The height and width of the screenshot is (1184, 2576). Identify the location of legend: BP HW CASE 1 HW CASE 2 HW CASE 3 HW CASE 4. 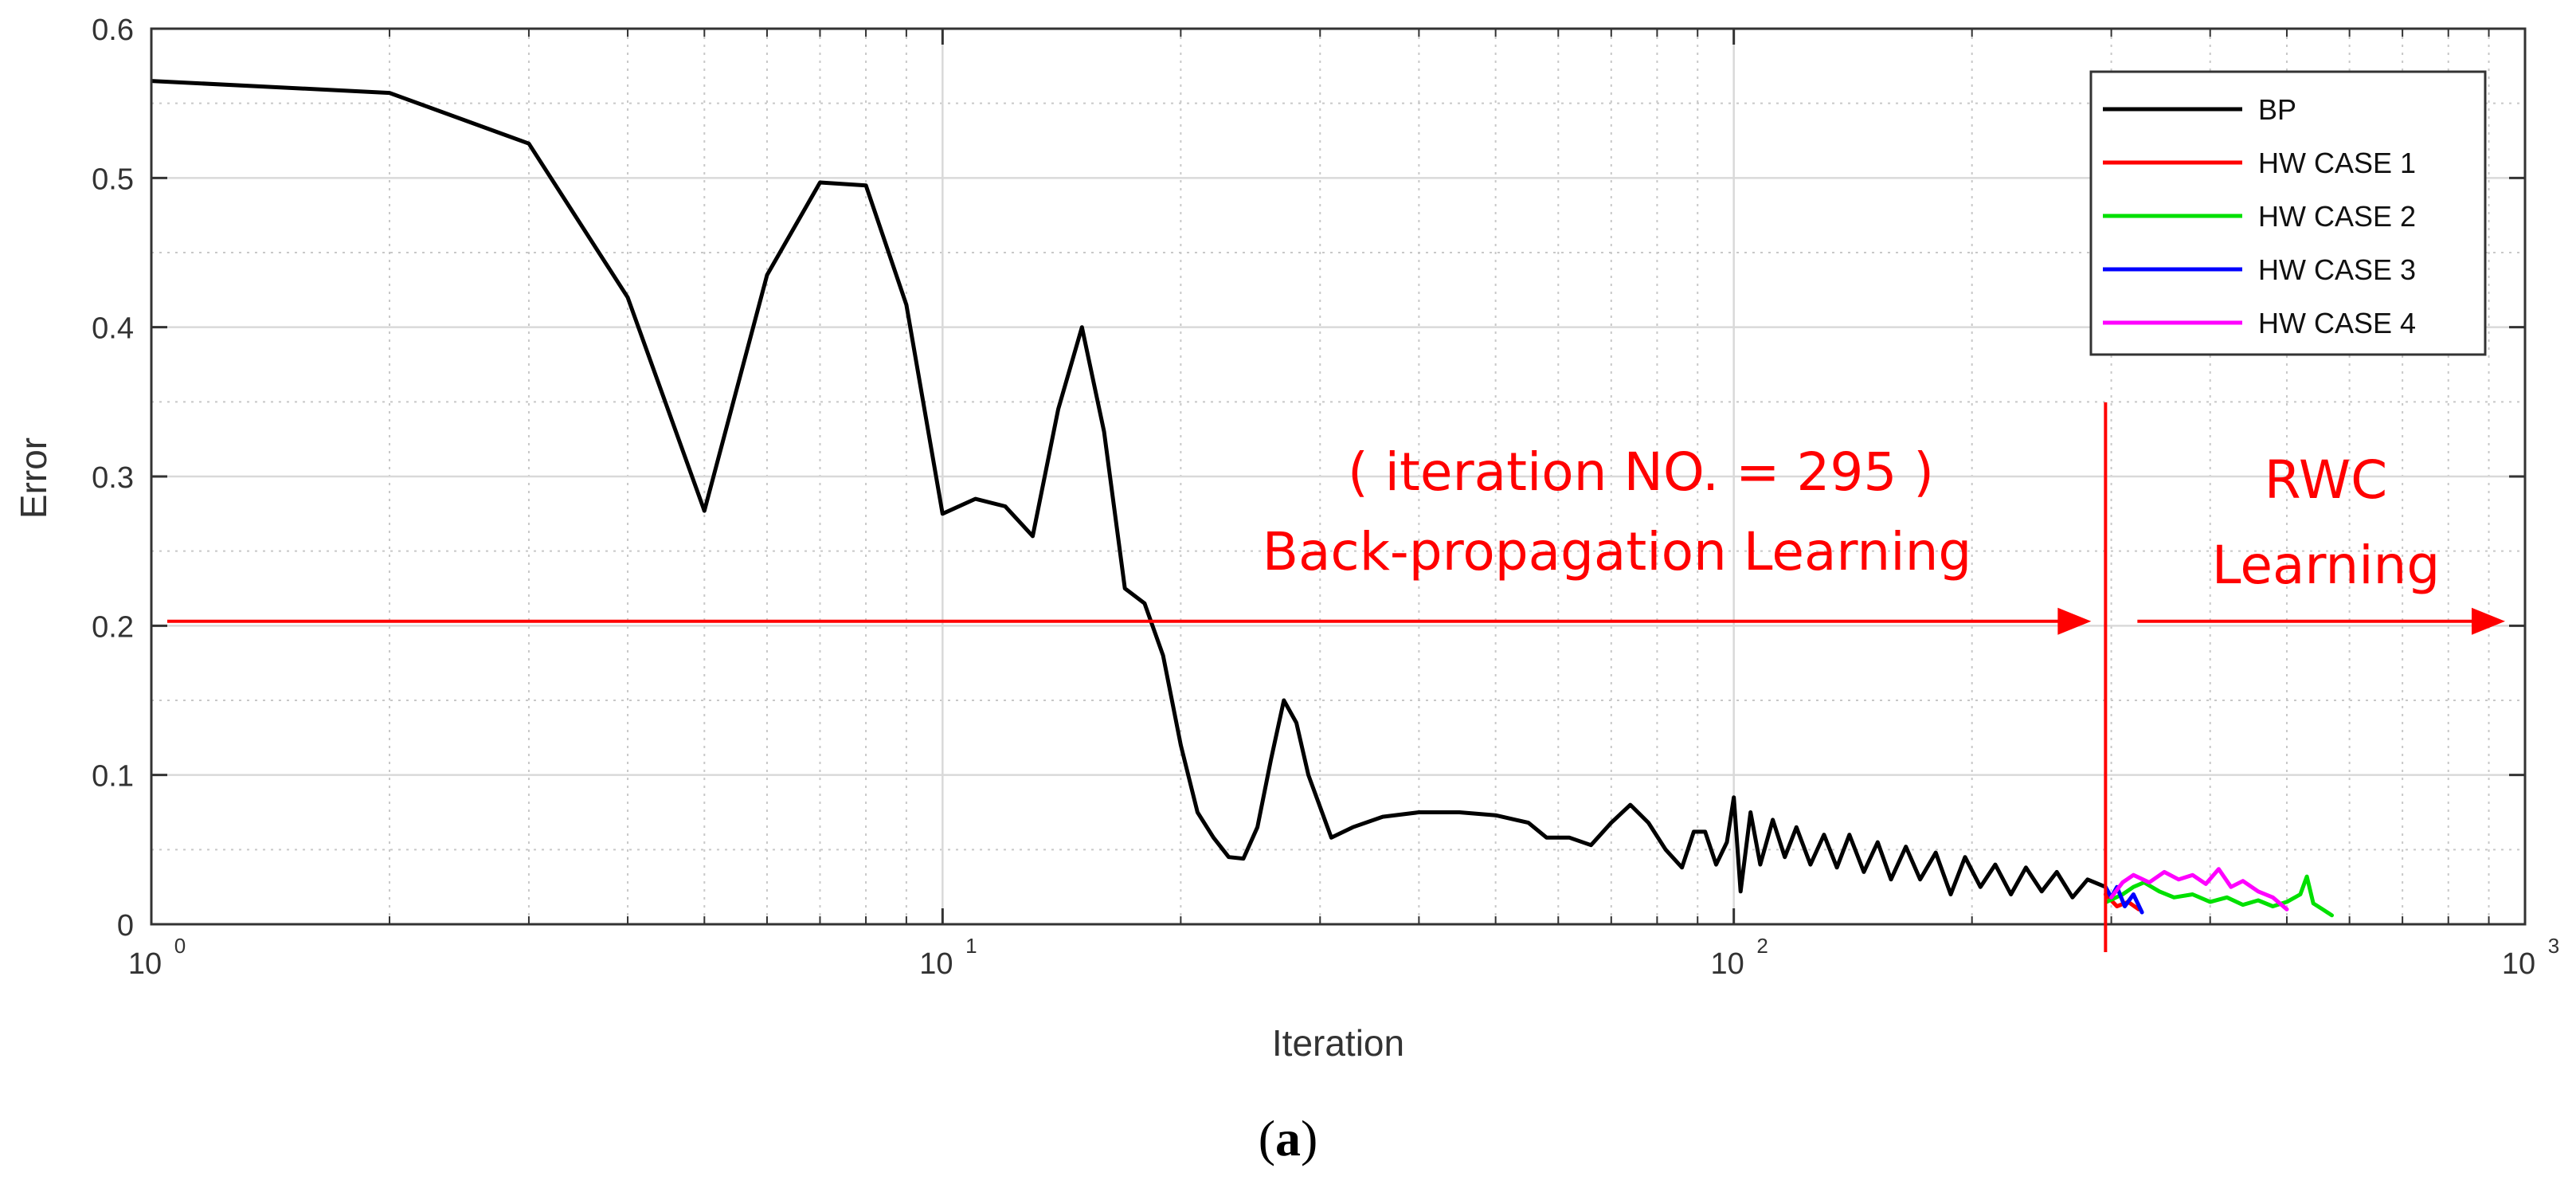
(2288, 213).